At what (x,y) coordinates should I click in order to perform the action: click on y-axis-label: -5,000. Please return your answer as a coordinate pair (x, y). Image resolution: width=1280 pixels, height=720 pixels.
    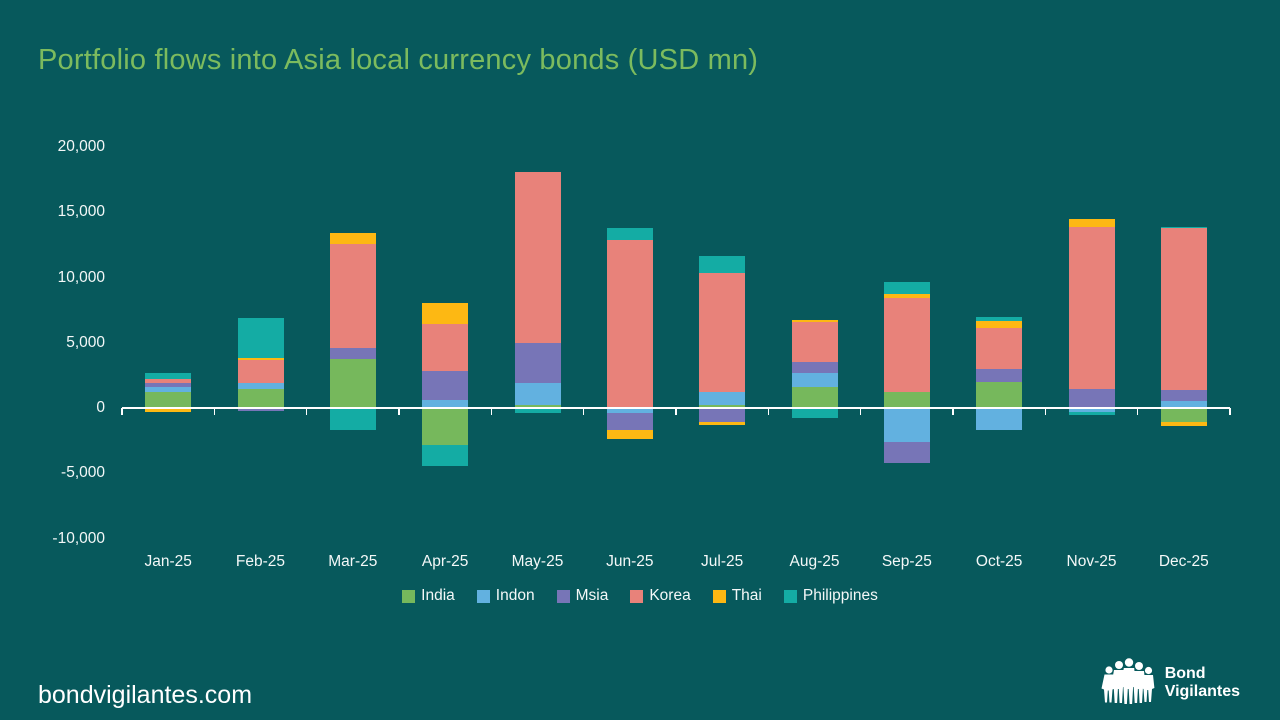
    Looking at the image, I should click on (83, 473).